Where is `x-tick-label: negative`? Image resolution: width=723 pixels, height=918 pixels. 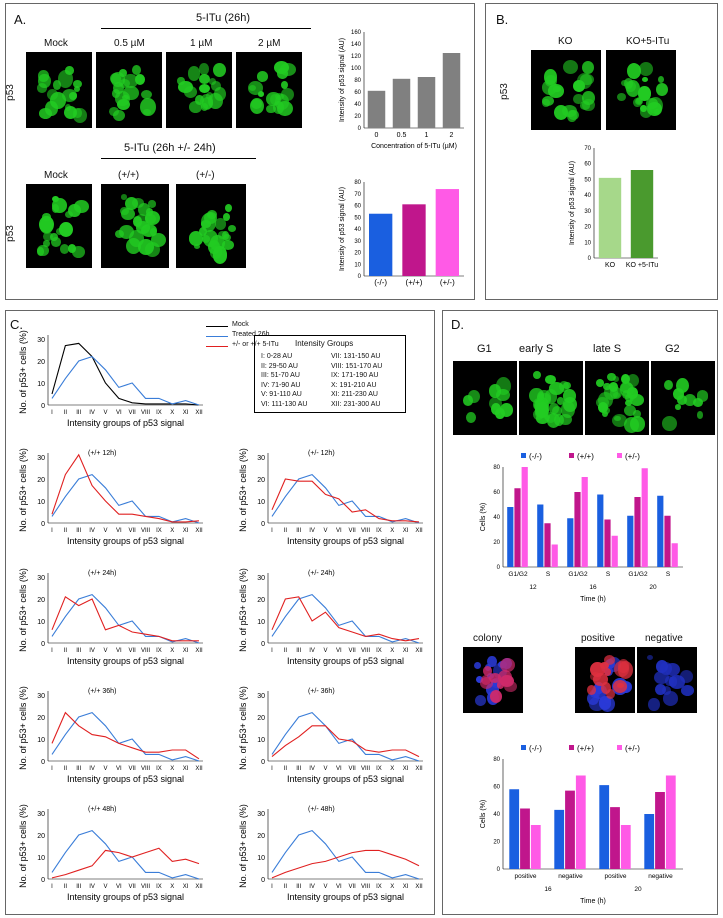 x-tick-label: negative is located at coordinates (660, 876).